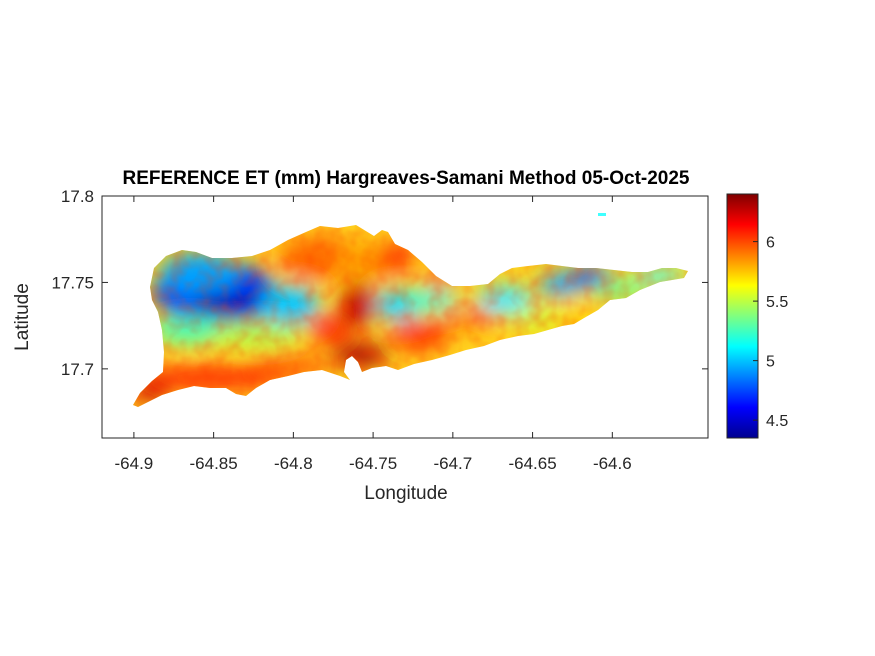  What do you see at coordinates (405, 493) in the screenshot?
I see `x-axis-label: Longitude` at bounding box center [405, 493].